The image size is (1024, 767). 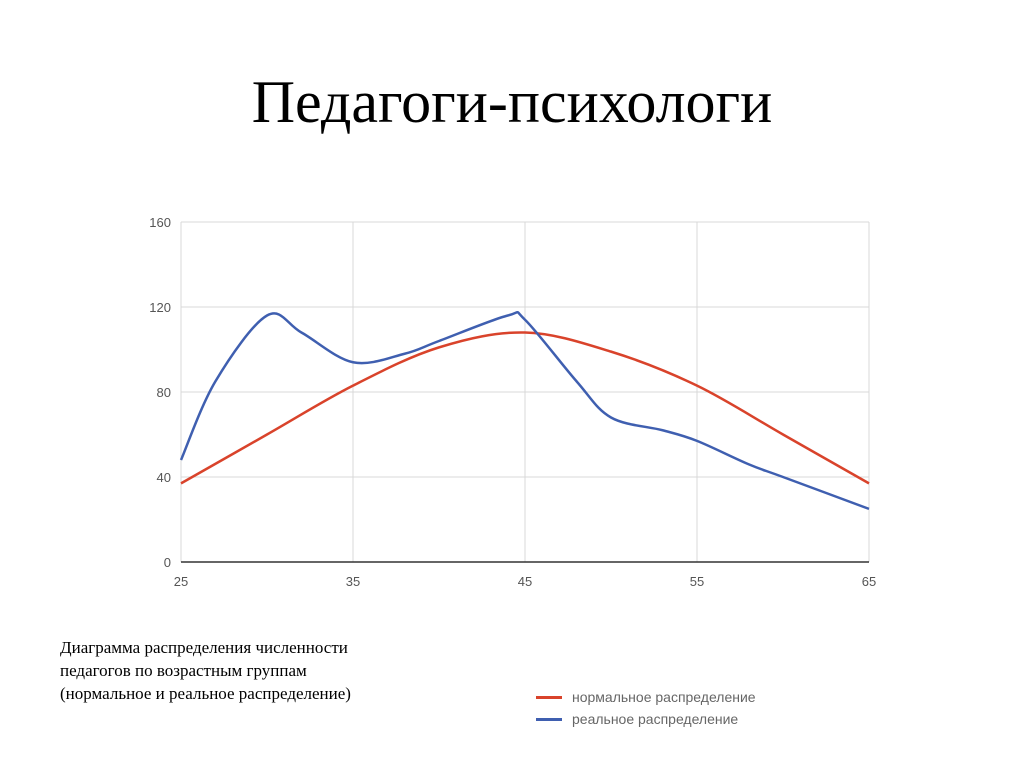 I want to click on legend-item-normal: нормальное распределение, so click(x=646, y=697).